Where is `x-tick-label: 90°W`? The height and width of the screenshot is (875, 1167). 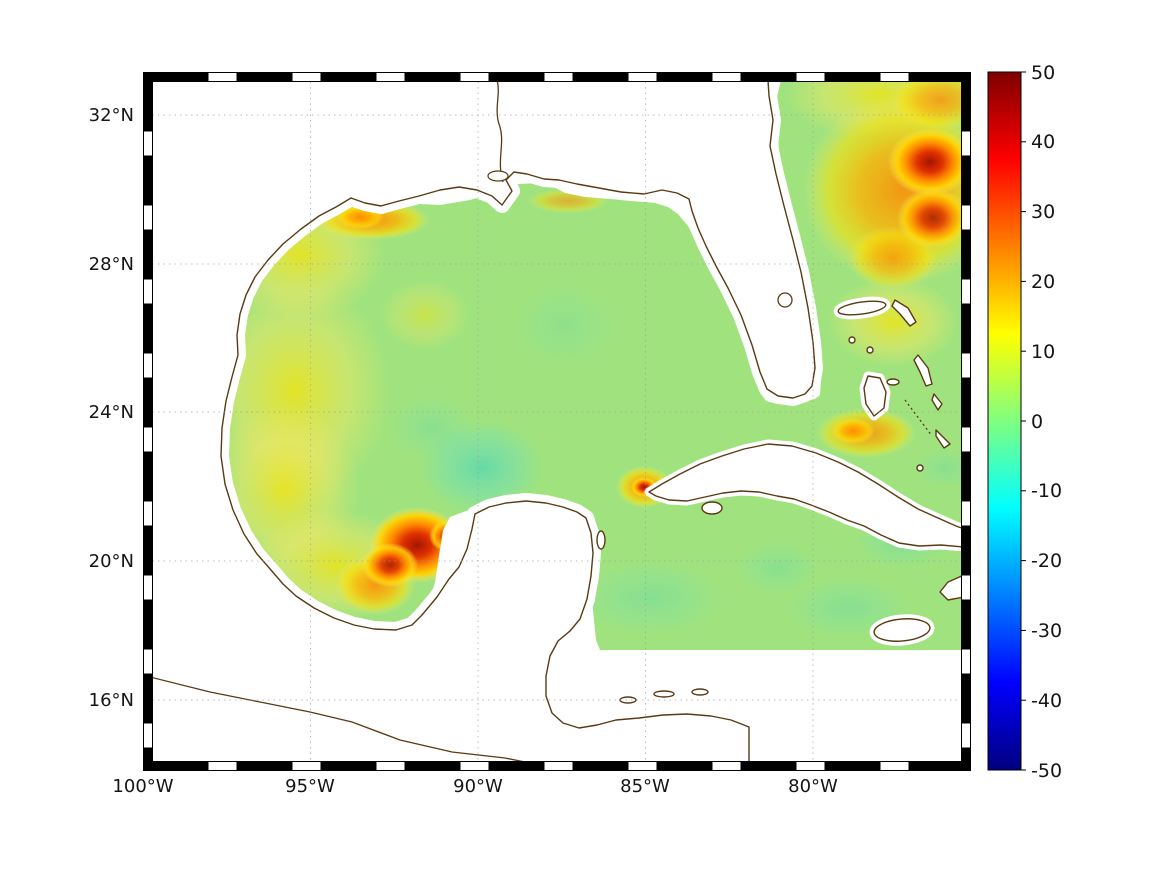 x-tick-label: 90°W is located at coordinates (478, 786).